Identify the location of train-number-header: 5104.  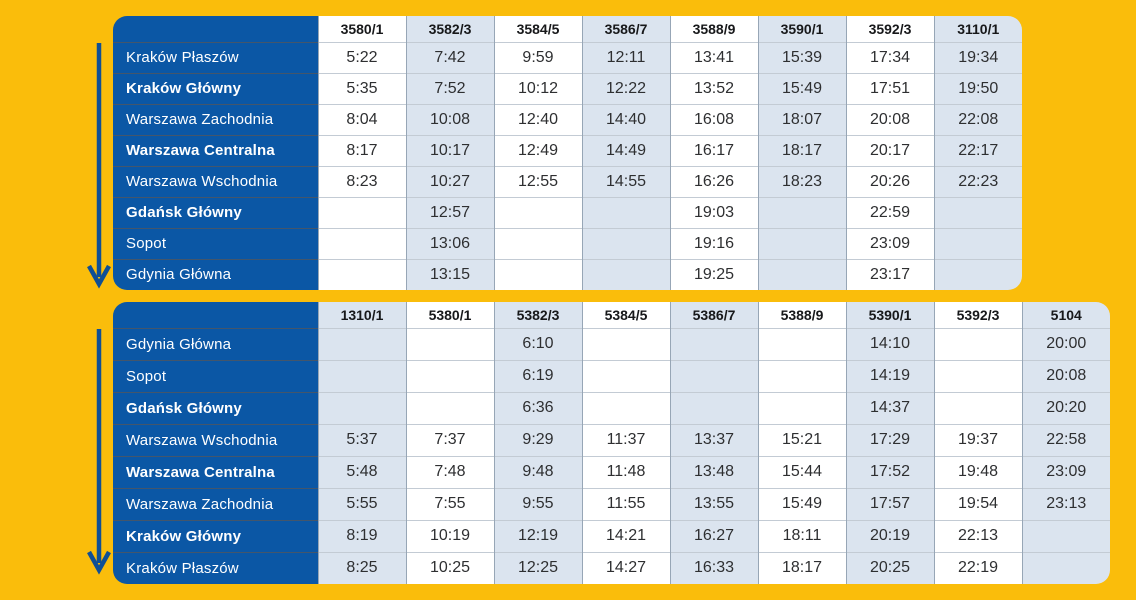
(1065, 315).